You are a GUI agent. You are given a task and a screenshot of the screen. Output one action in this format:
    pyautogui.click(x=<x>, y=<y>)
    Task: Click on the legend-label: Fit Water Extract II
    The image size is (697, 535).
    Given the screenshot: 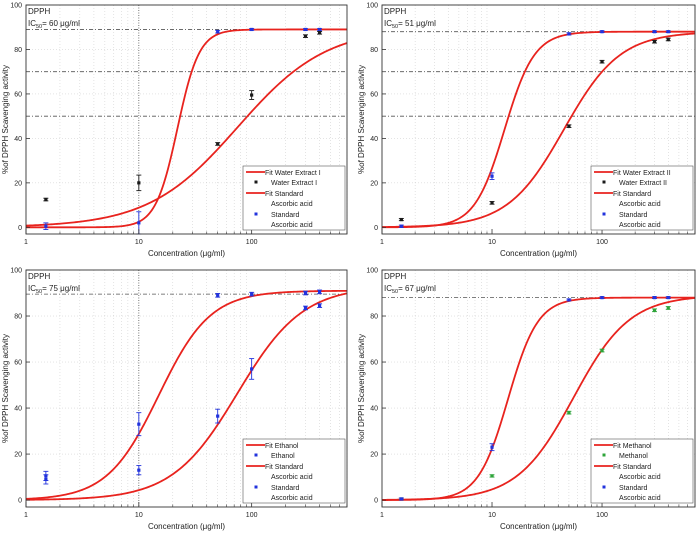 What is the action you would take?
    pyautogui.click(x=642, y=173)
    